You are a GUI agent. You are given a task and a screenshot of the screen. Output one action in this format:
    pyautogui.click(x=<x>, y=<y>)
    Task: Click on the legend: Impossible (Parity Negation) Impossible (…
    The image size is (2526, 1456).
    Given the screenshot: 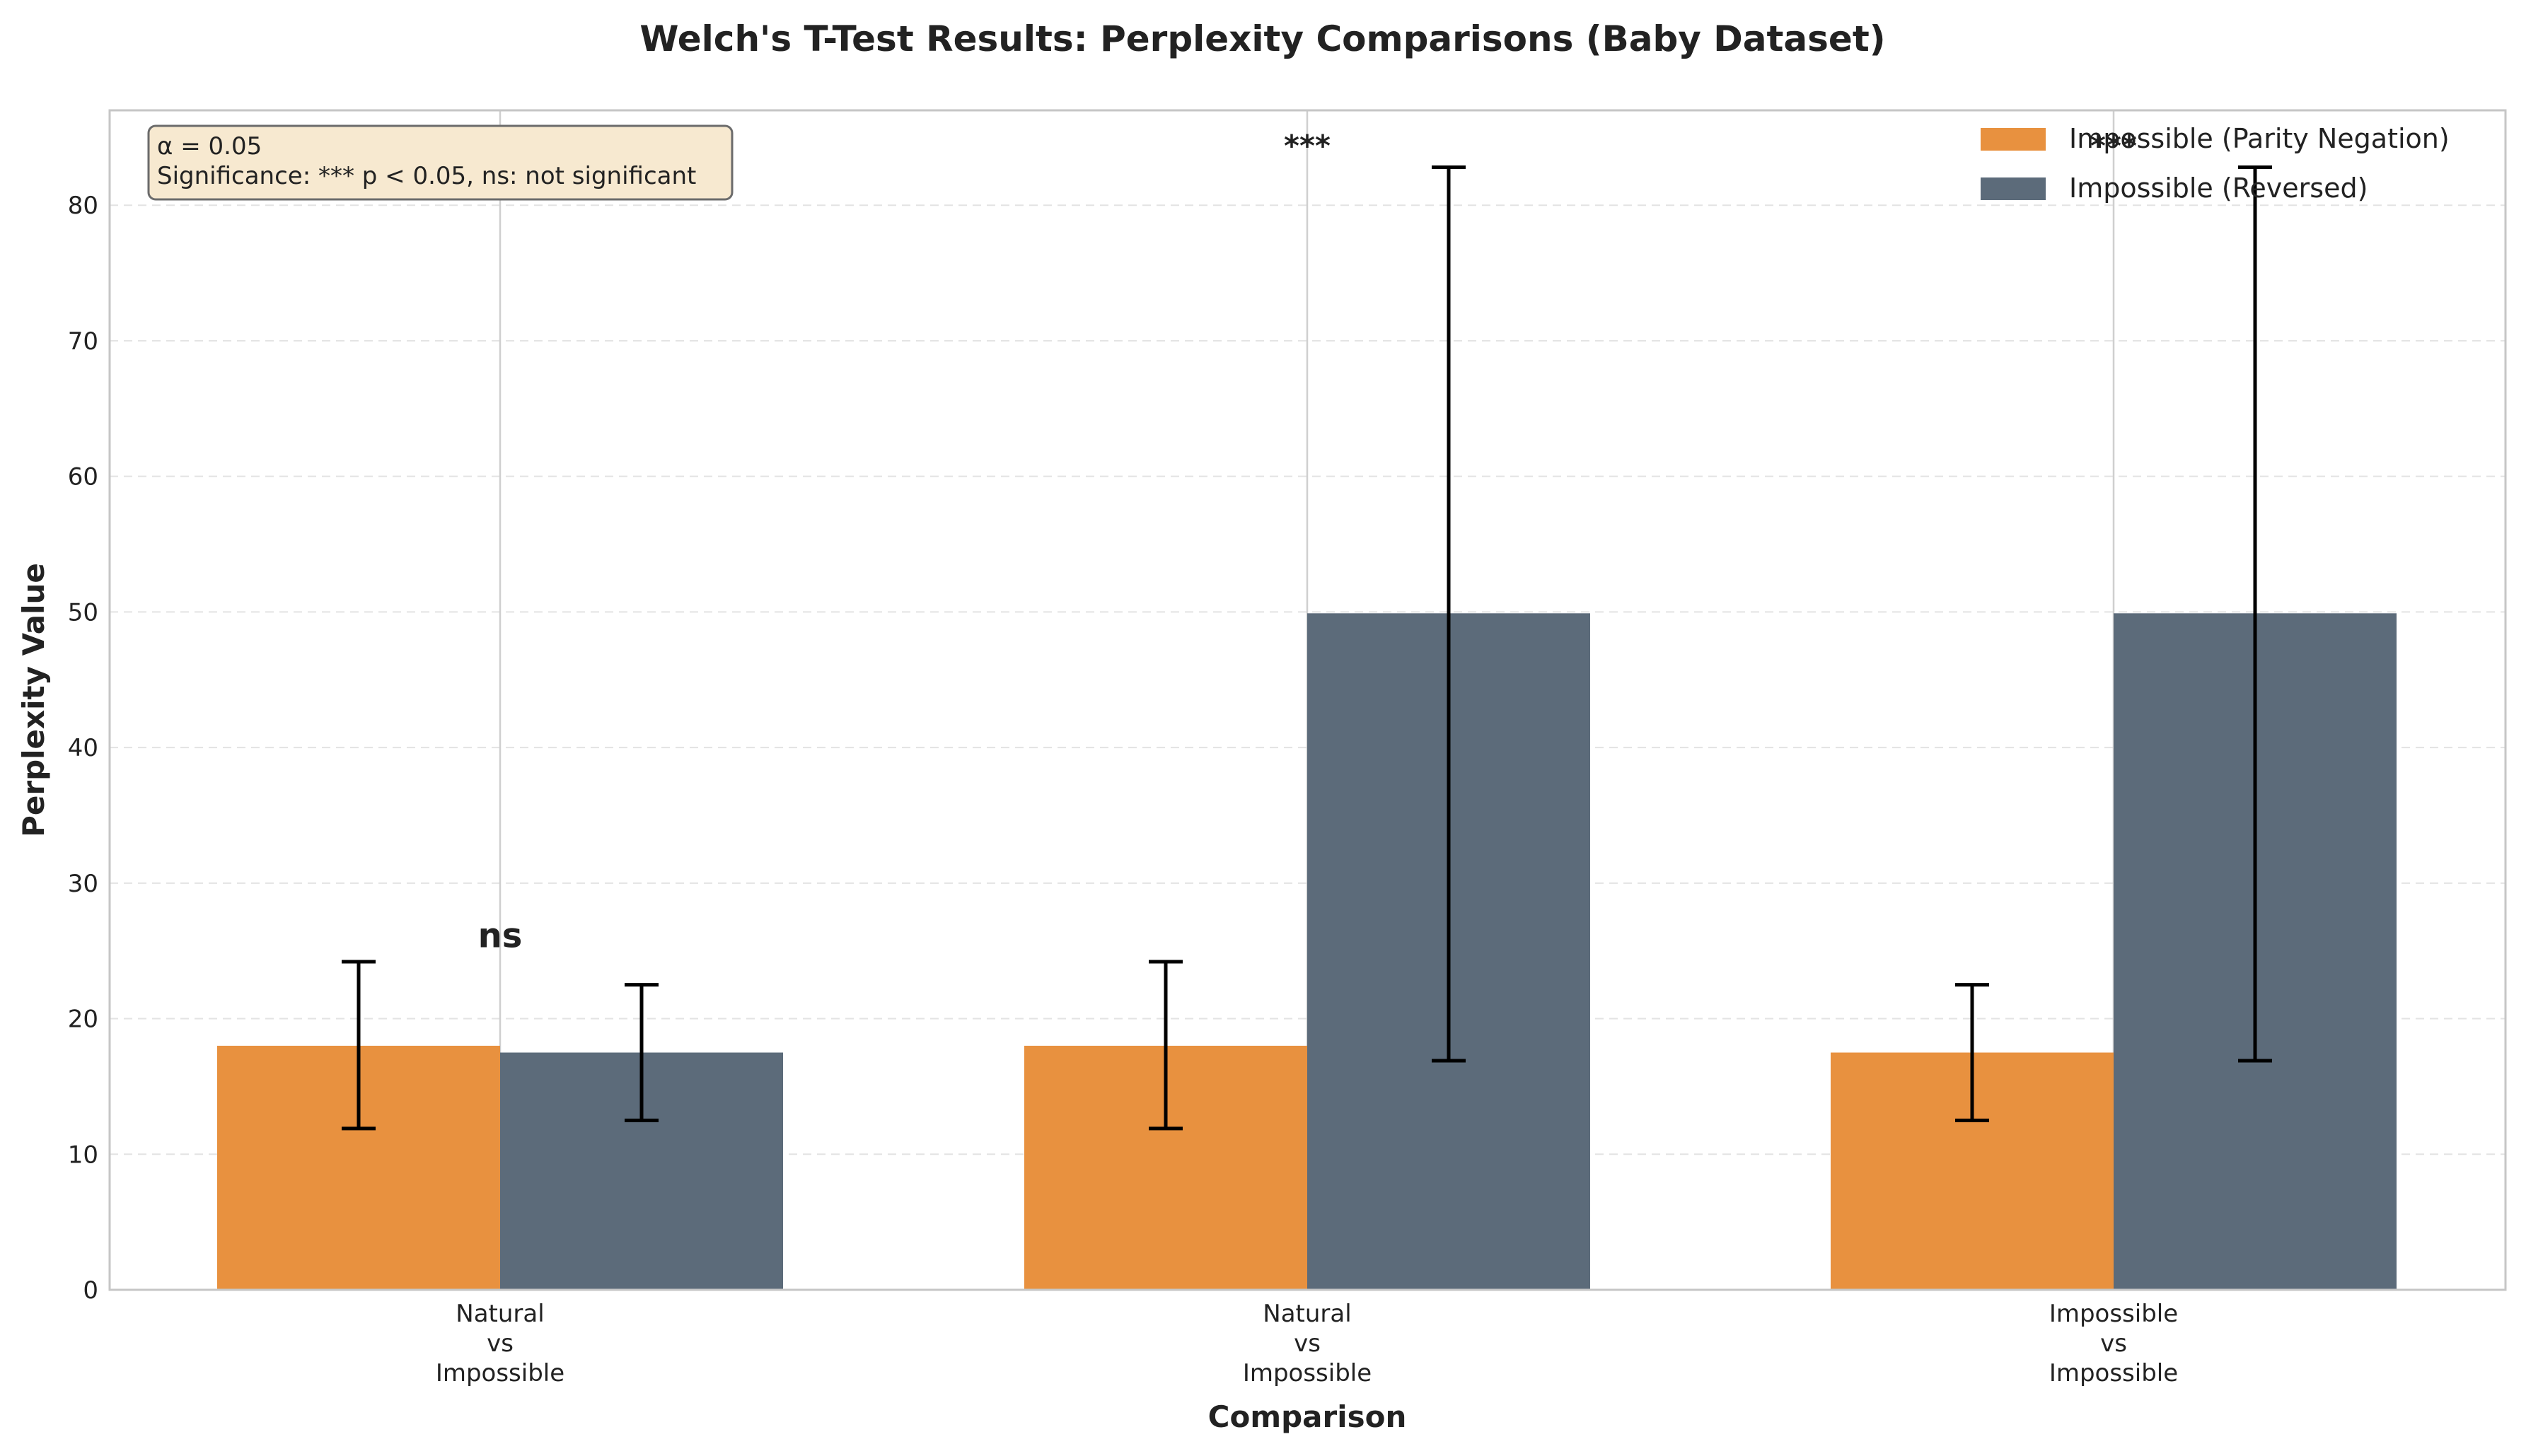 What is the action you would take?
    pyautogui.click(x=2215, y=164)
    